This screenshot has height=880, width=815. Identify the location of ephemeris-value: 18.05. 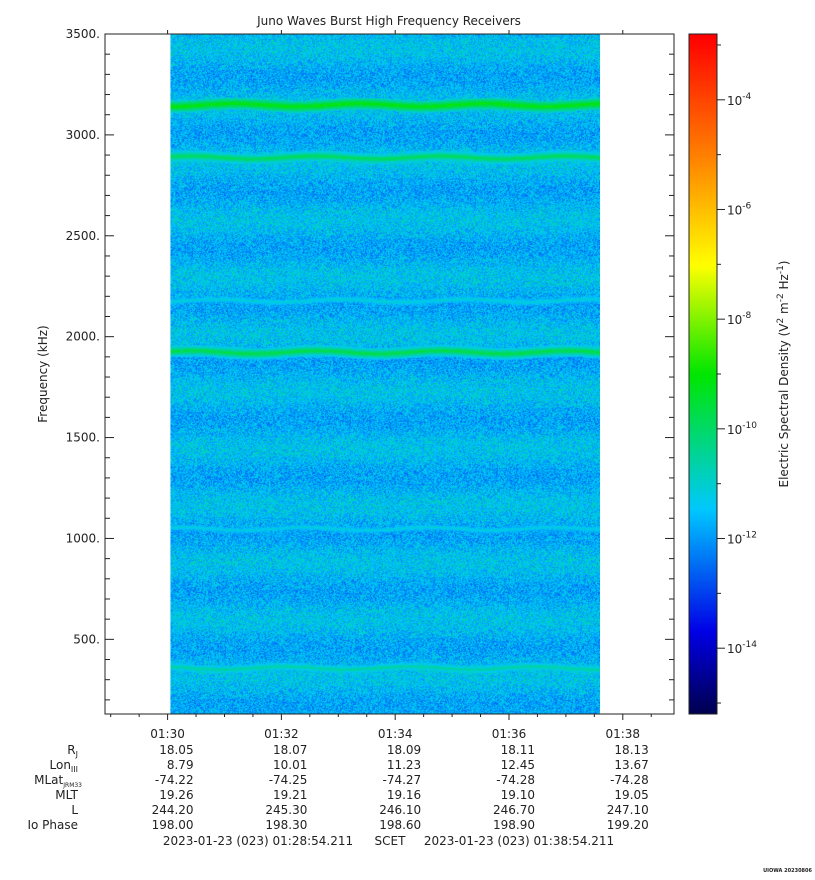
(176, 750).